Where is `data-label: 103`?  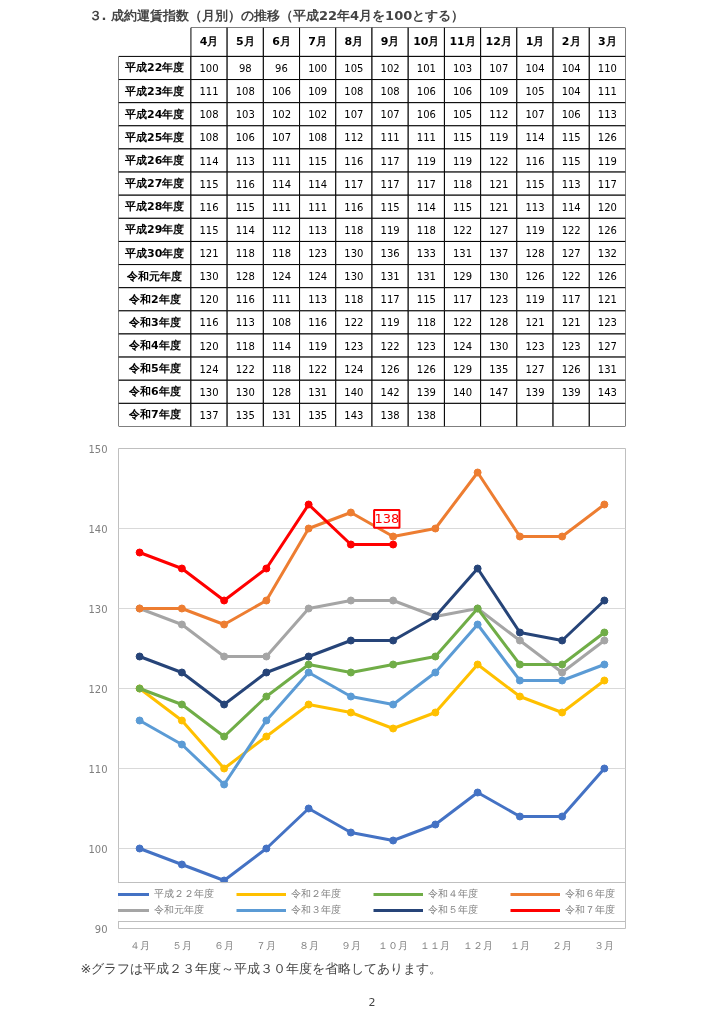
data-label: 103 is located at coordinates (245, 115).